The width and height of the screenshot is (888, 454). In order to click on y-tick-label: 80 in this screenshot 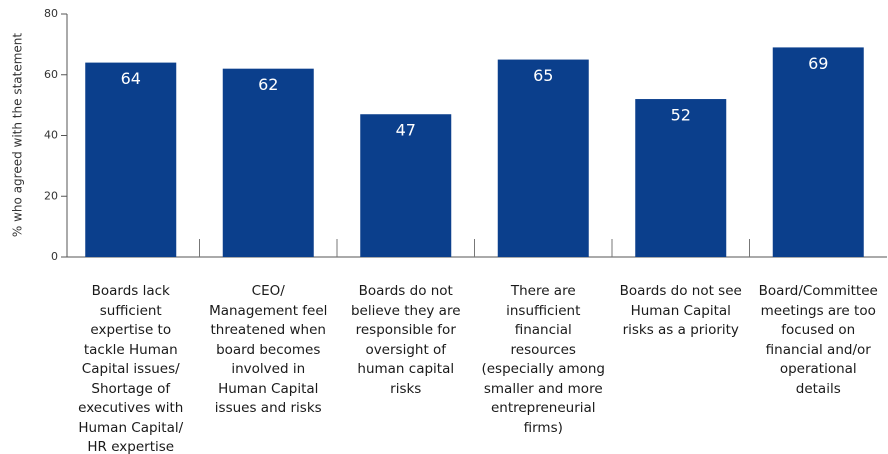, I will do `click(51, 13)`.